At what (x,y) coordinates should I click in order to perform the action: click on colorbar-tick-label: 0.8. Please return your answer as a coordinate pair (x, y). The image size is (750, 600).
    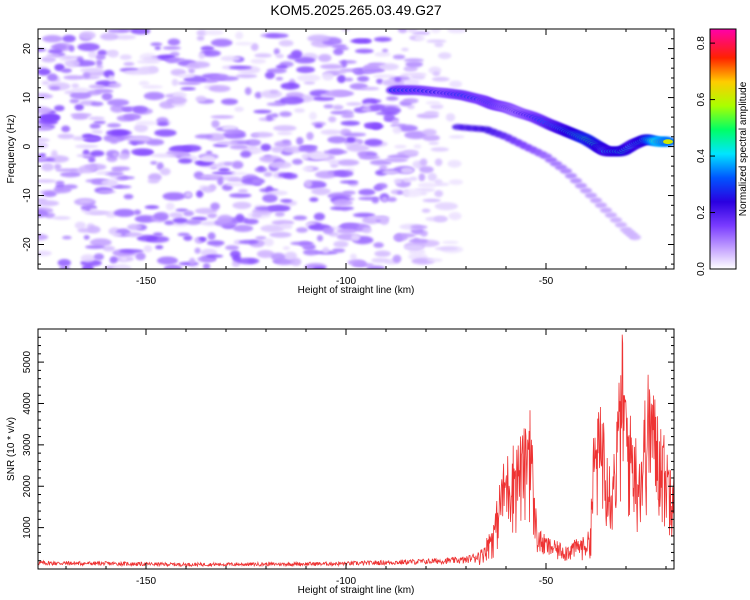
    Looking at the image, I should click on (701, 43).